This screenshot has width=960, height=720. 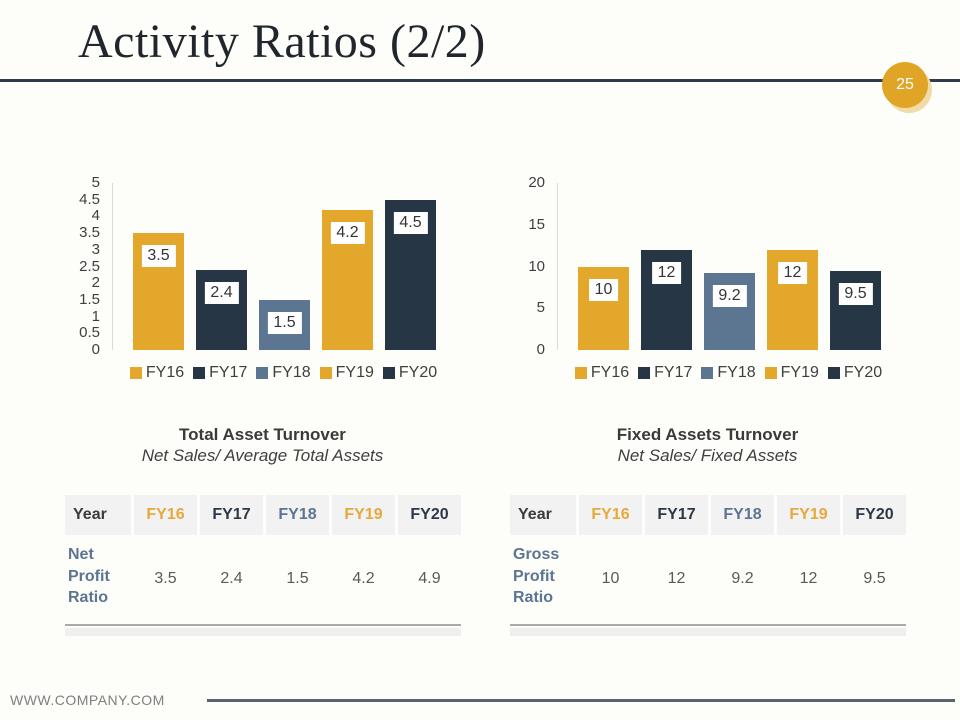 What do you see at coordinates (262, 455) in the screenshot?
I see `chart-subtitle: Net Sales/ Average Total Assets` at bounding box center [262, 455].